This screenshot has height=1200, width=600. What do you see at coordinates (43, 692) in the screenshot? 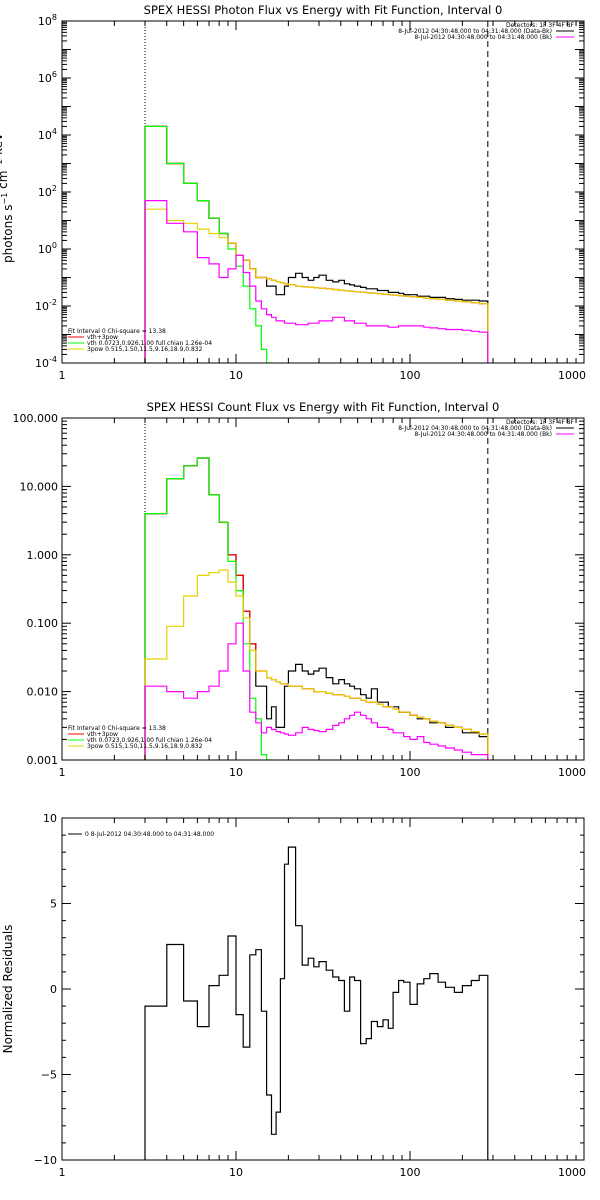
I see `y-tick-label: 0.010` at bounding box center [43, 692].